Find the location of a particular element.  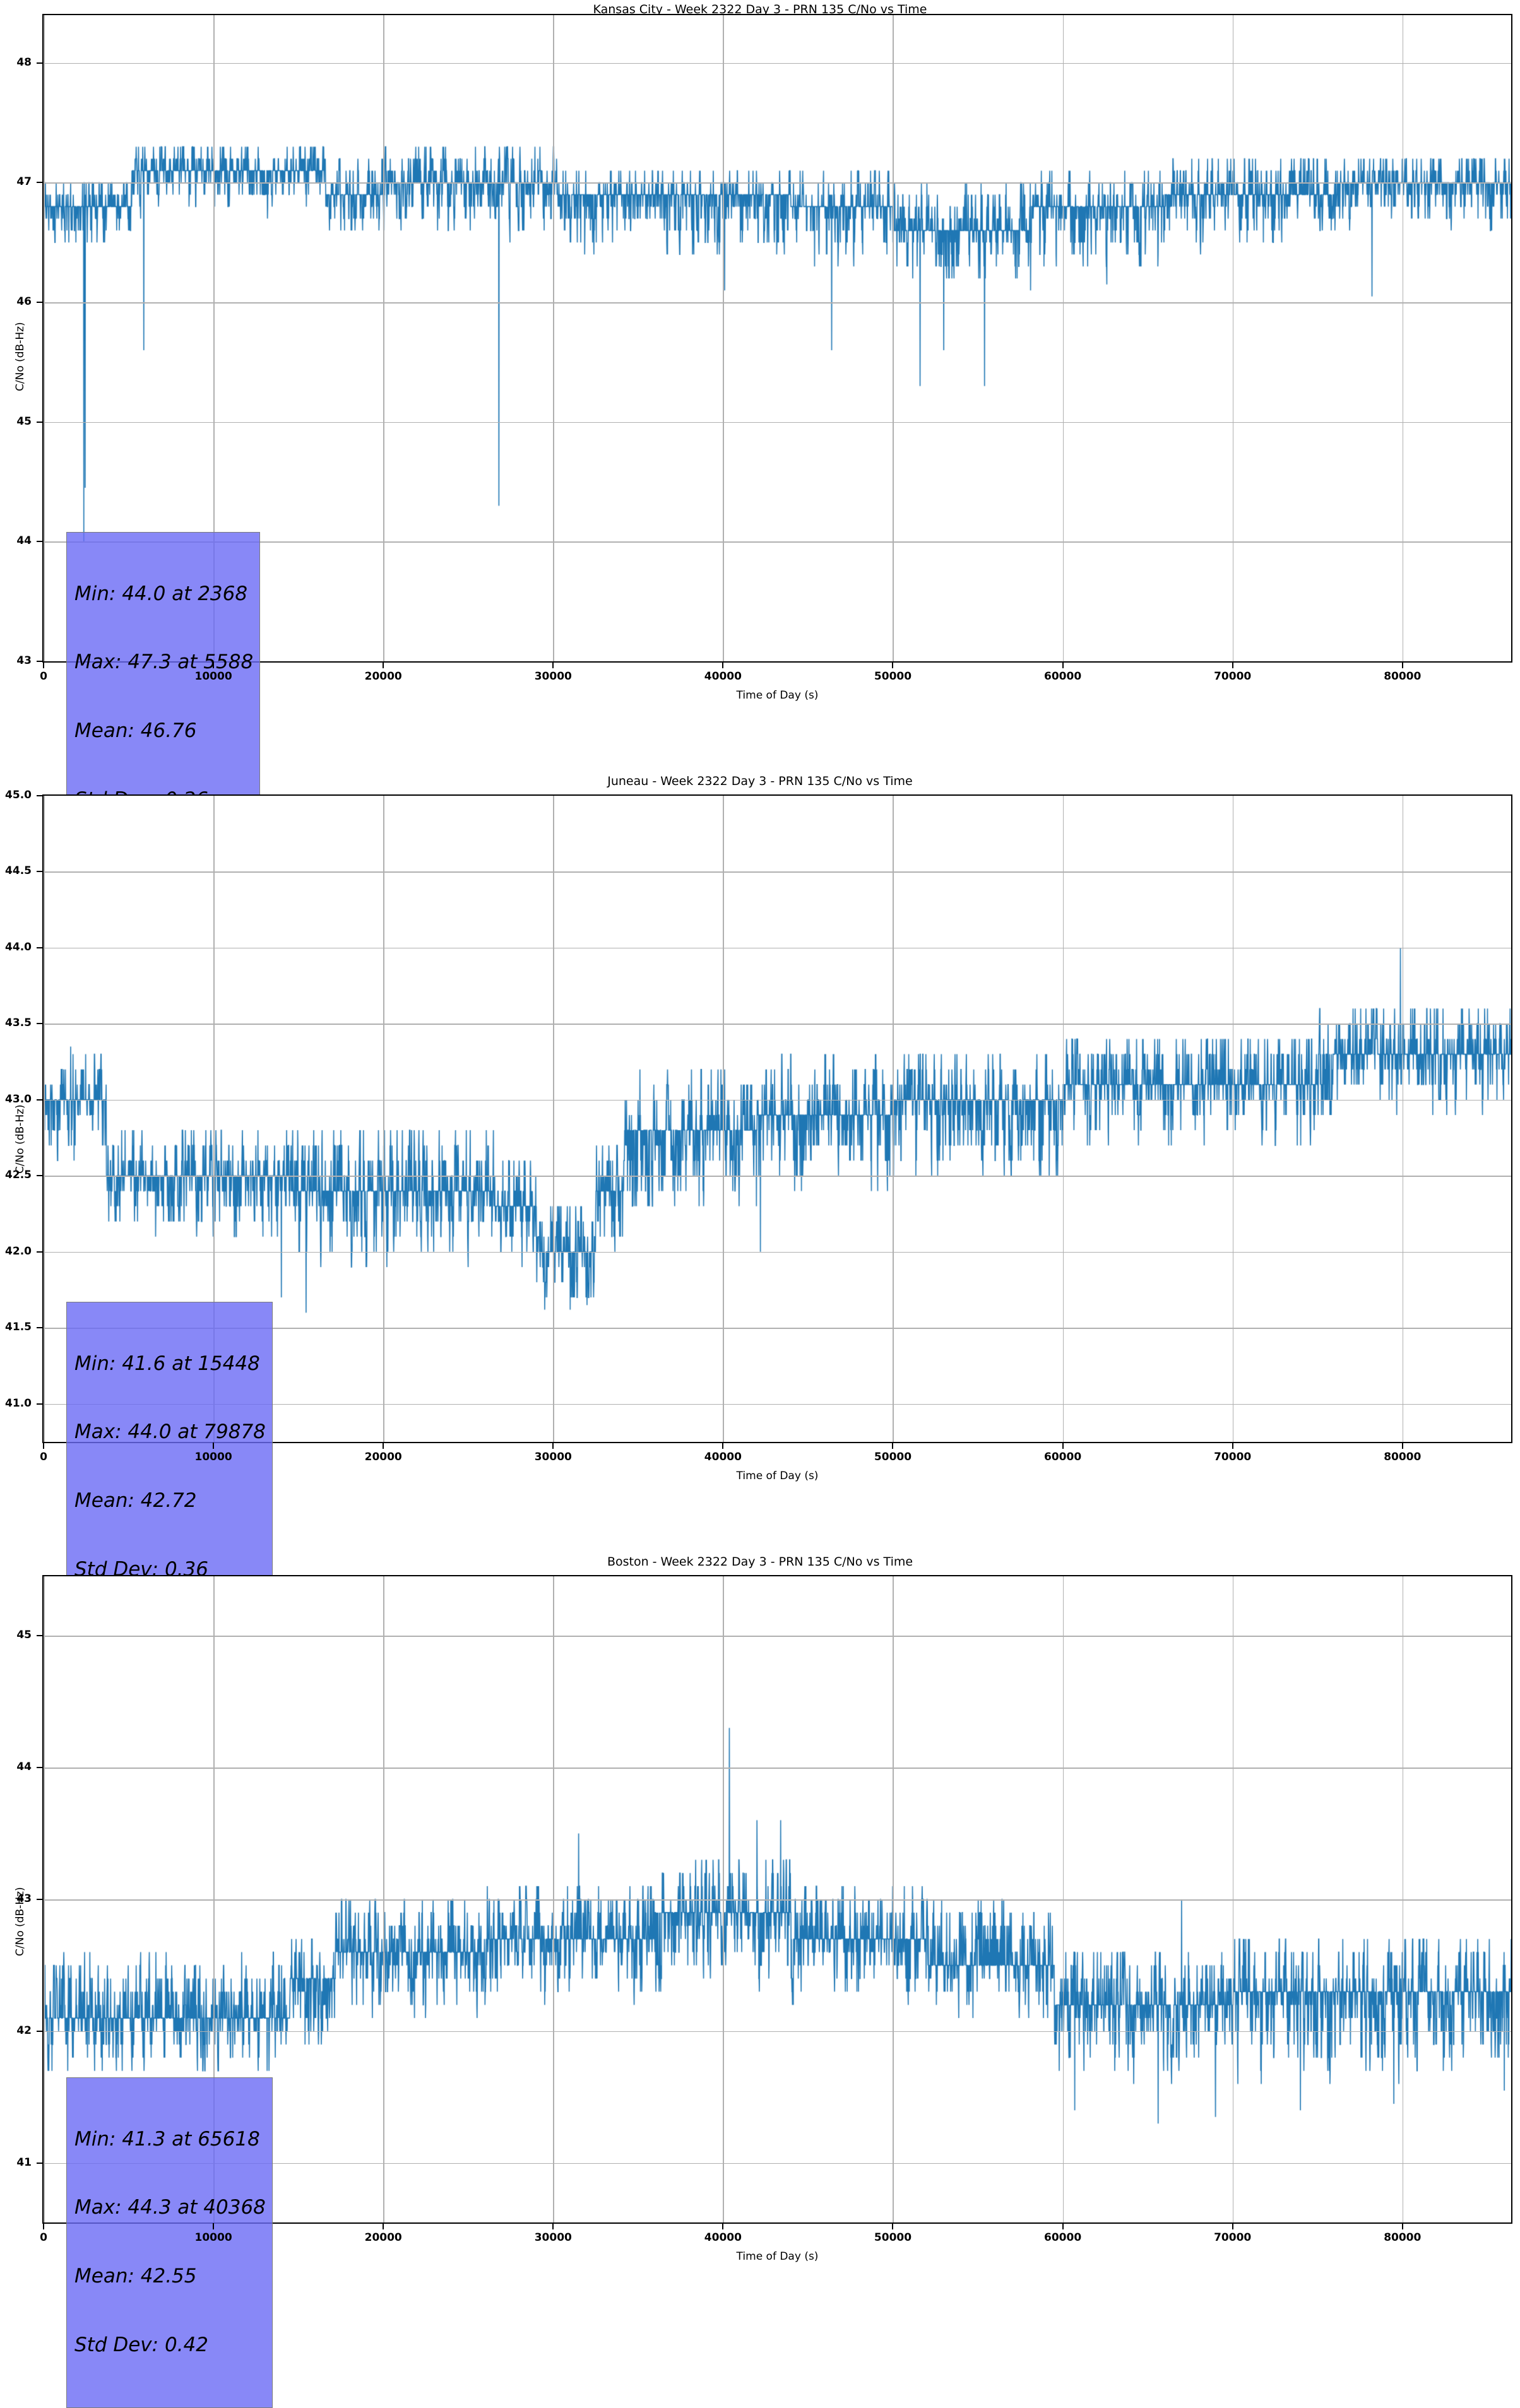

y-tick-label: 41.5 is located at coordinates (18, 1327).